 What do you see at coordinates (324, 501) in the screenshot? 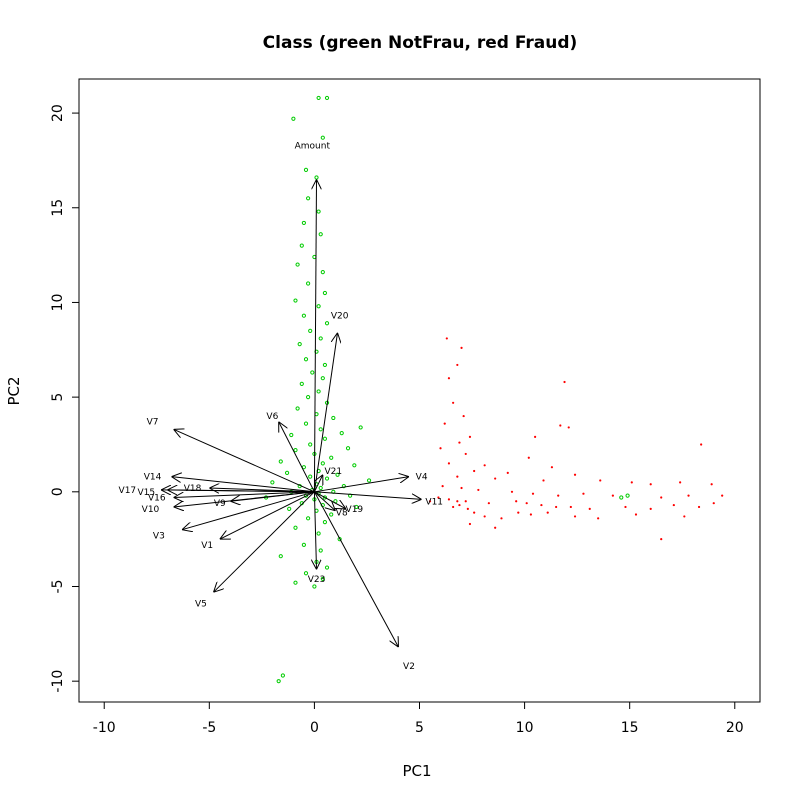
I see `arrow-v8` at bounding box center [324, 501].